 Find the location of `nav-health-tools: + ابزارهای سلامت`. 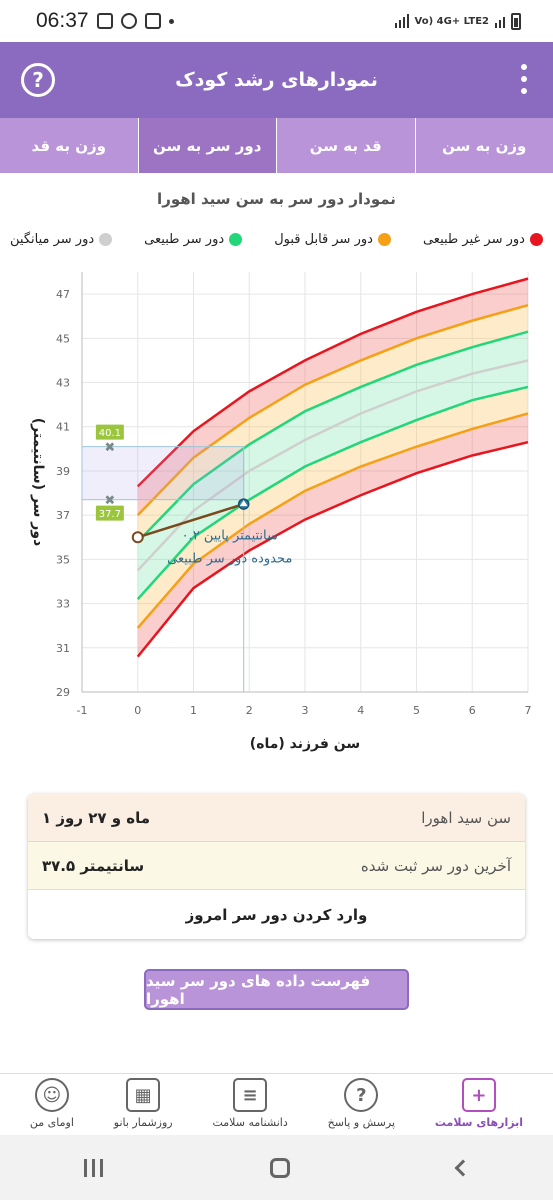

nav-health-tools: + ابزارهای سلامت is located at coordinates (479, 1104).